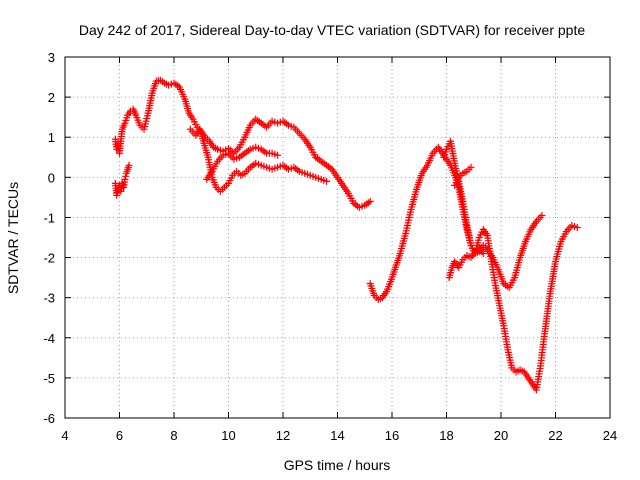 The image size is (640, 480). What do you see at coordinates (51, 177) in the screenshot?
I see `y-tick-label: 0` at bounding box center [51, 177].